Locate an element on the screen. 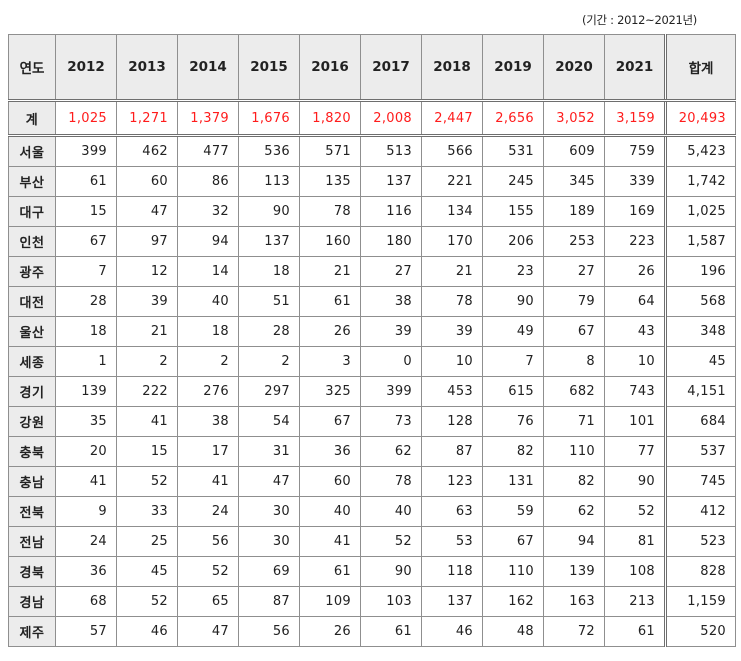  value-cell: 7 is located at coordinates (86, 271).